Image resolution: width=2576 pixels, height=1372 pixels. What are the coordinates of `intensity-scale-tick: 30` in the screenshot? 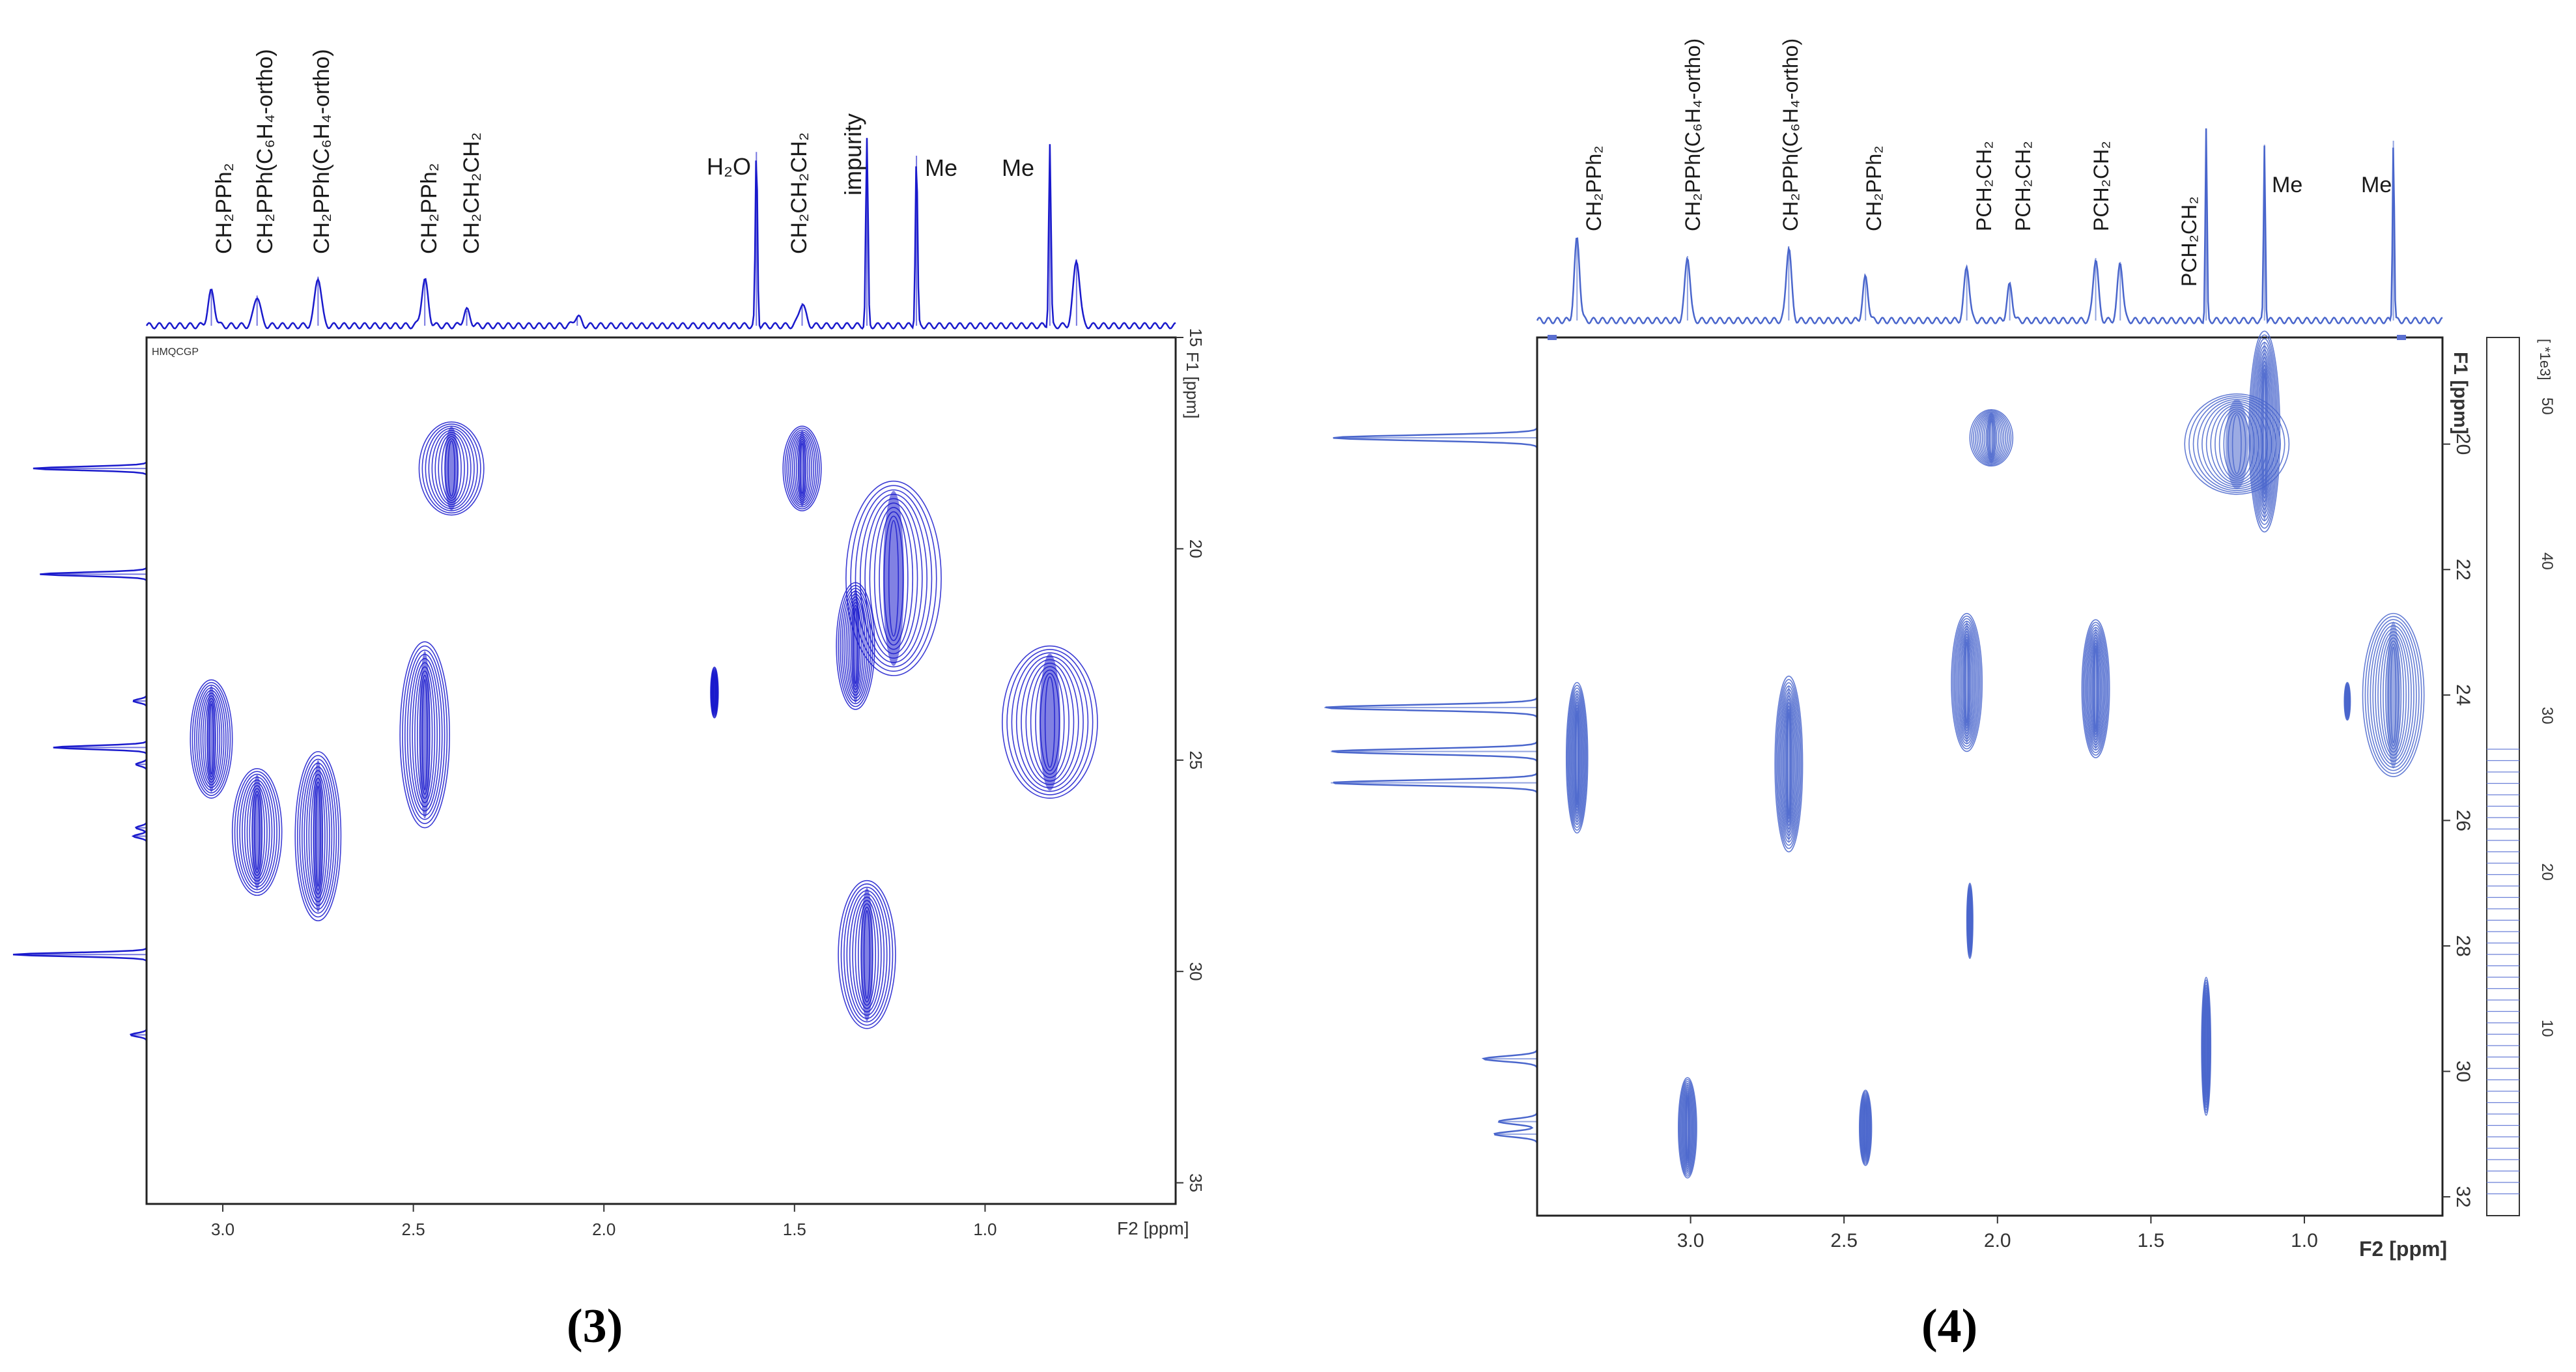 It's located at (2547, 715).